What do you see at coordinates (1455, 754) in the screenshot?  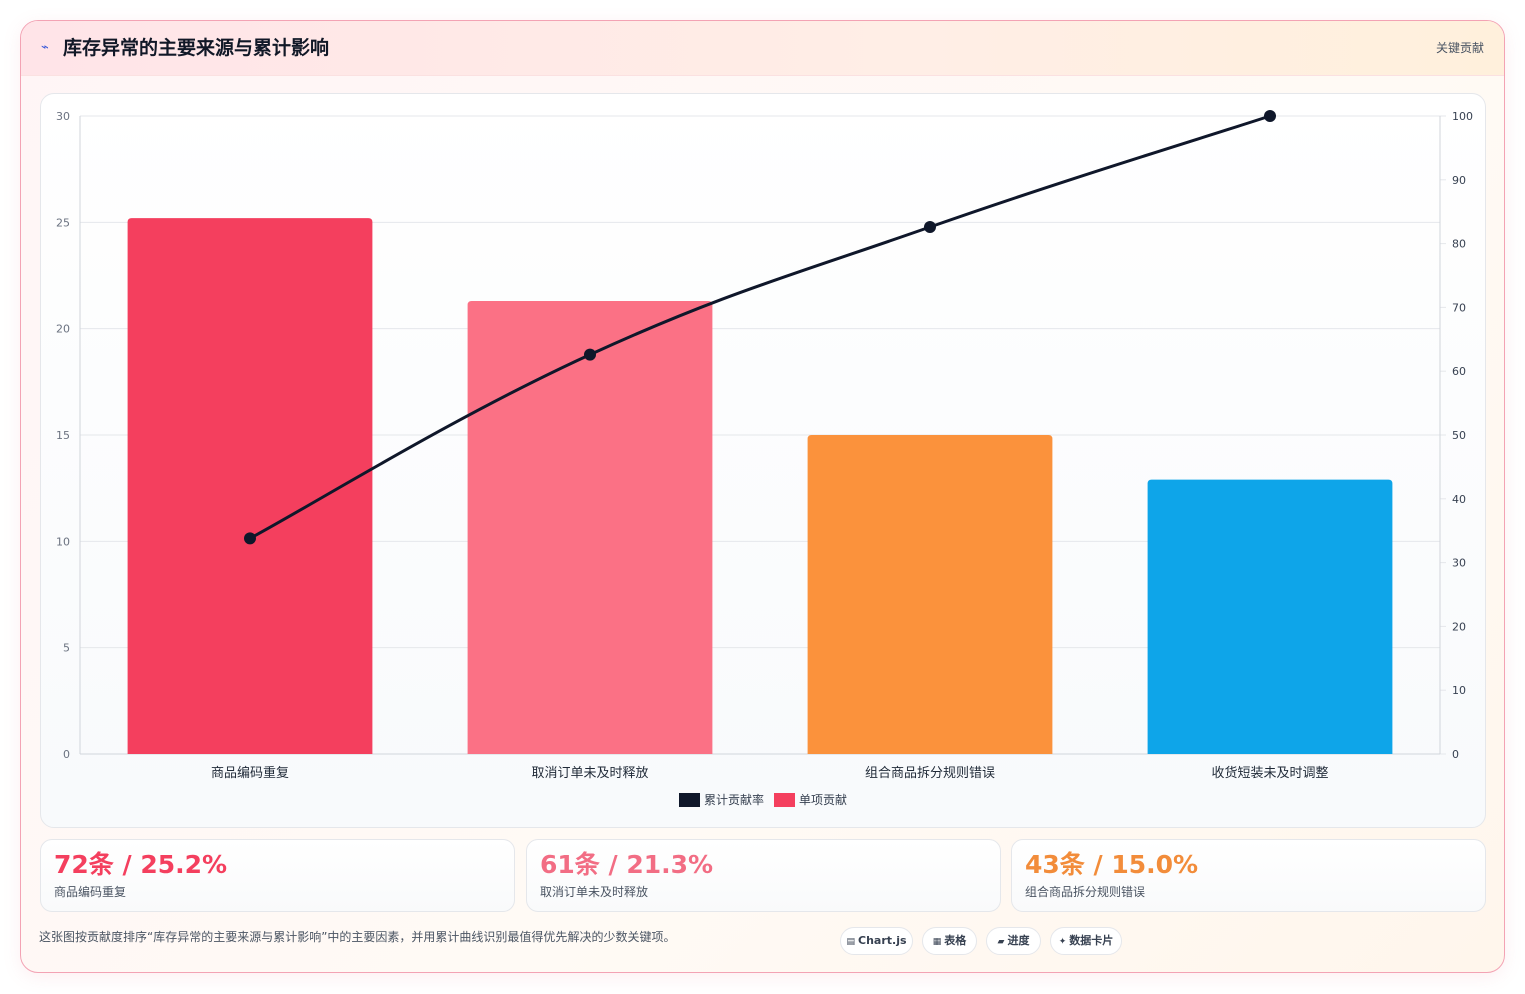 I see `y-right-tick-label: 0` at bounding box center [1455, 754].